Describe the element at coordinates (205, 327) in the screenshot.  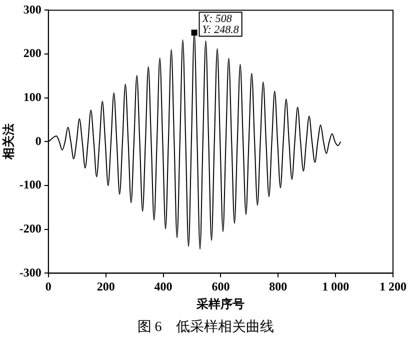
I see `text: 图 6 低采样相关曲线` at that location.